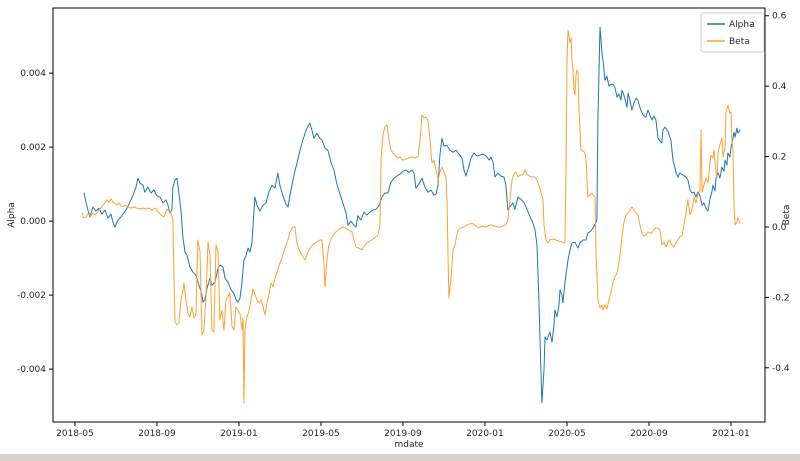 This screenshot has height=461, width=800. Describe the element at coordinates (779, 87) in the screenshot. I see `y-right-tick-label: 0.4` at that location.